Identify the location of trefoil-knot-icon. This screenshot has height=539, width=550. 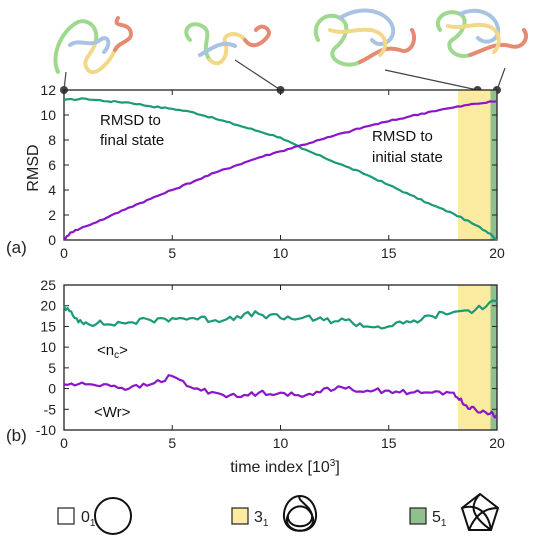
(300, 513).